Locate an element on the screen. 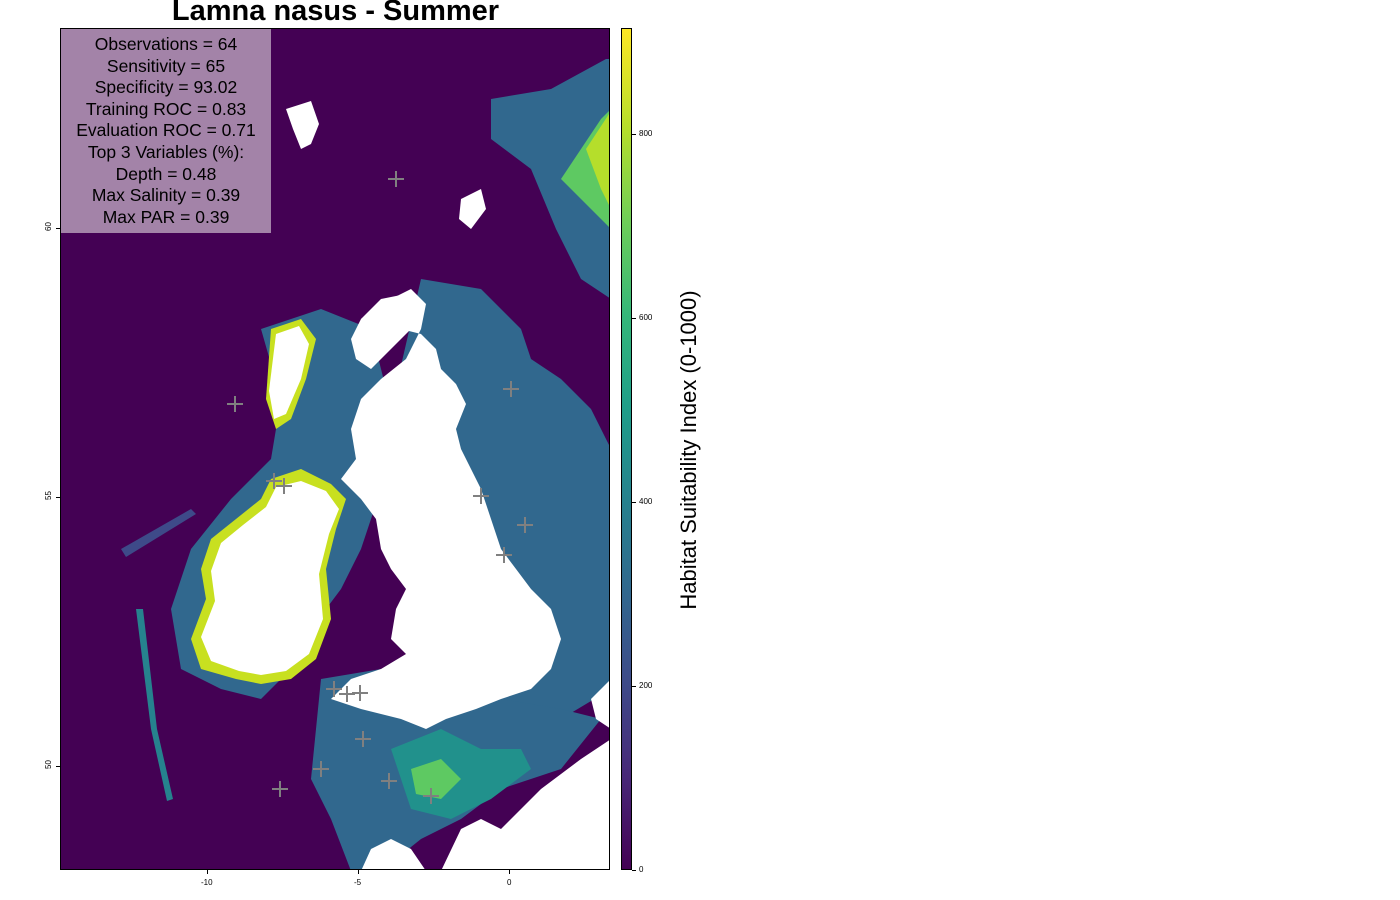 This screenshot has height=900, width=1400. x-tick-label-minus10: -10 is located at coordinates (207, 882).